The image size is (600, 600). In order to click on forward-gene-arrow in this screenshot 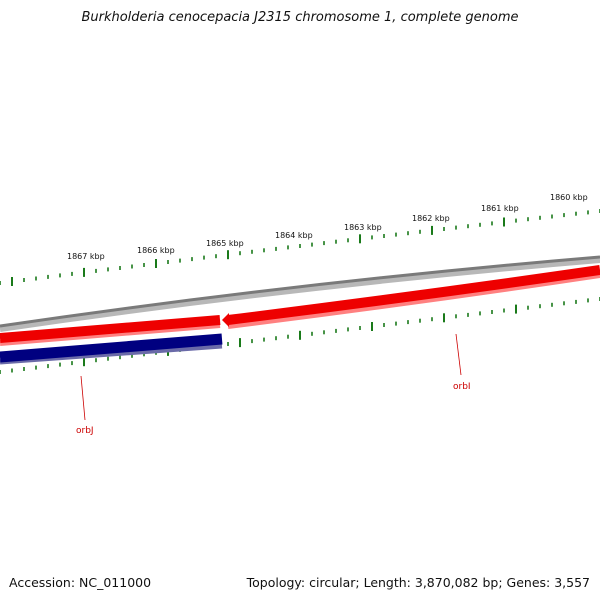, I will do `click(225, 320)`.